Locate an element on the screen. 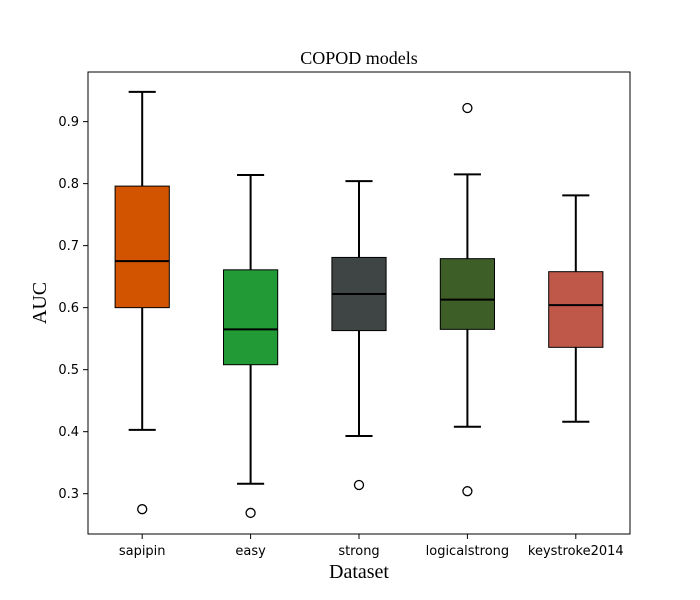 Image resolution: width=700 pixels, height=600 pixels. y-tick-label: 0.4 is located at coordinates (68, 432).